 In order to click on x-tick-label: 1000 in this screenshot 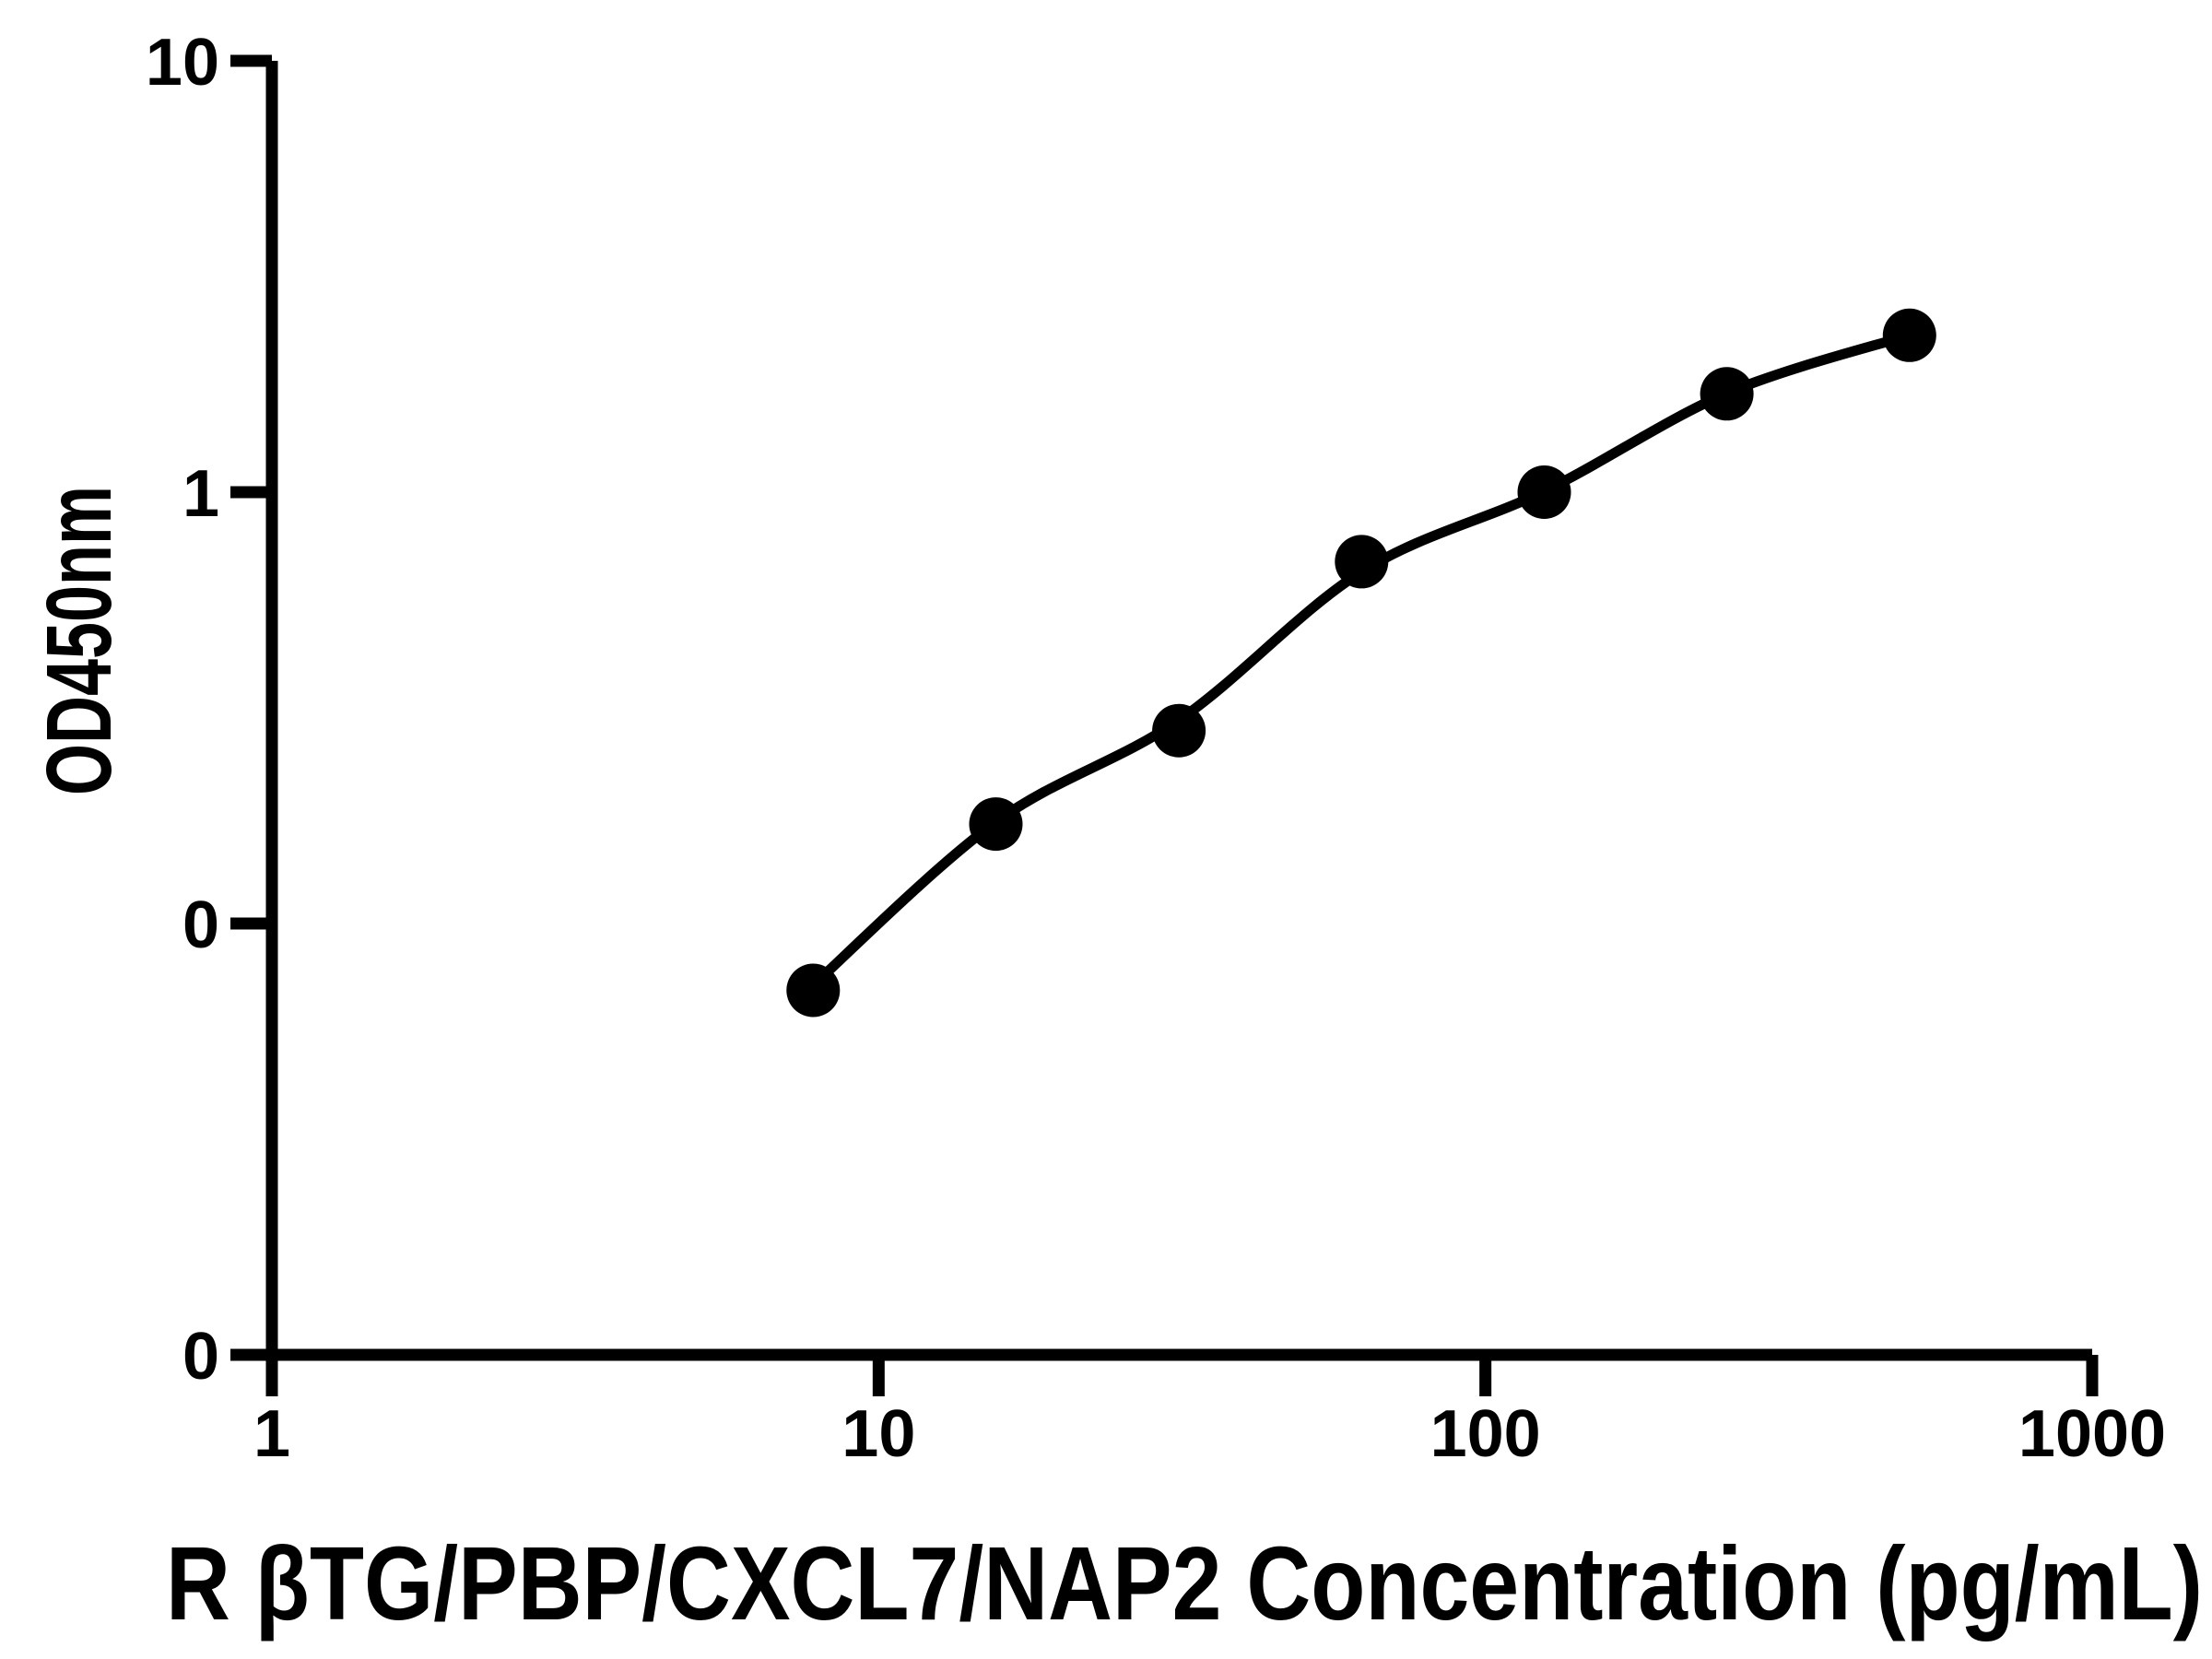, I will do `click(2092, 1434)`.